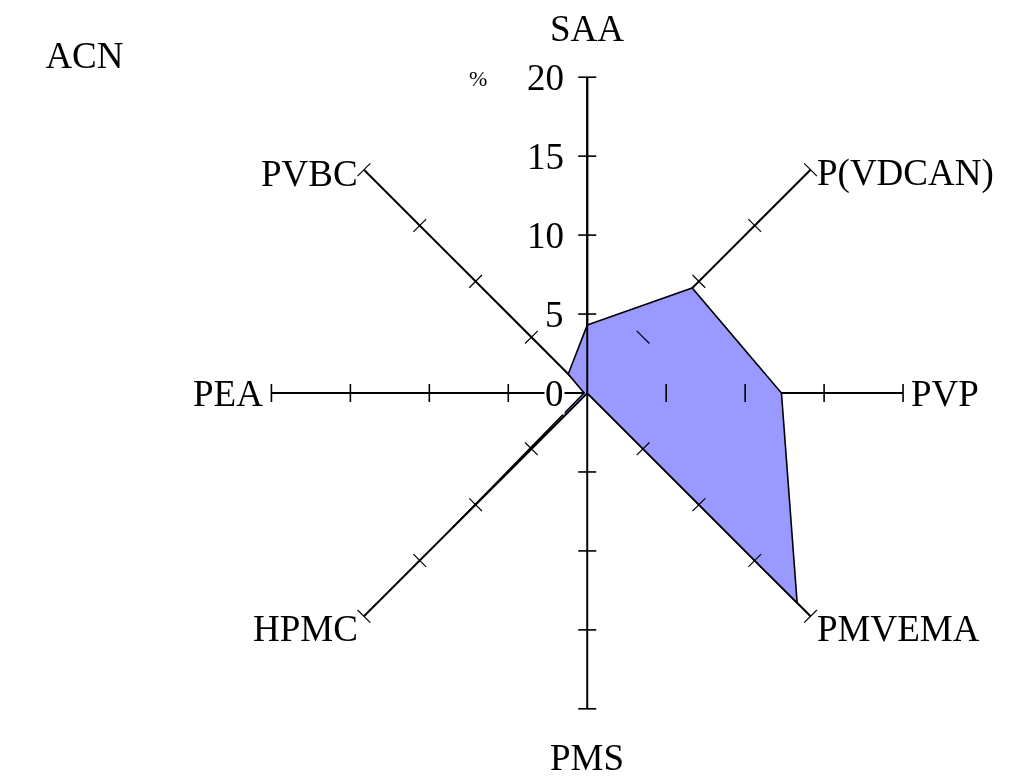  What do you see at coordinates (228, 393) in the screenshot?
I see `spoke-label: PEA` at bounding box center [228, 393].